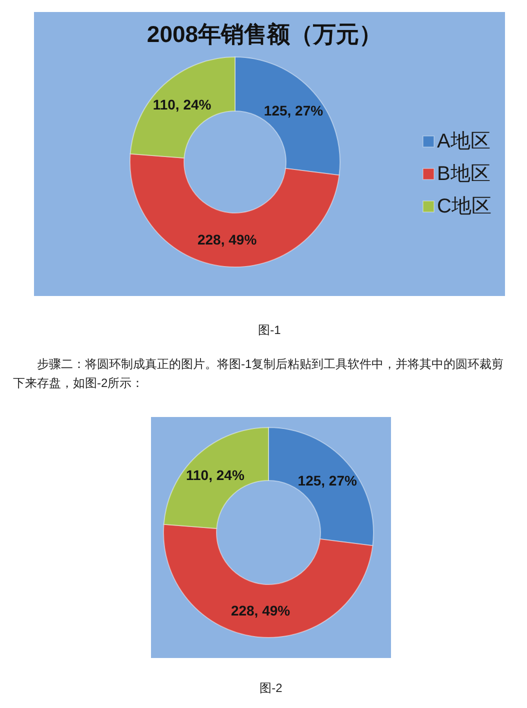  Describe the element at coordinates (271, 688) in the screenshot. I see `annotation: 图-2` at that location.